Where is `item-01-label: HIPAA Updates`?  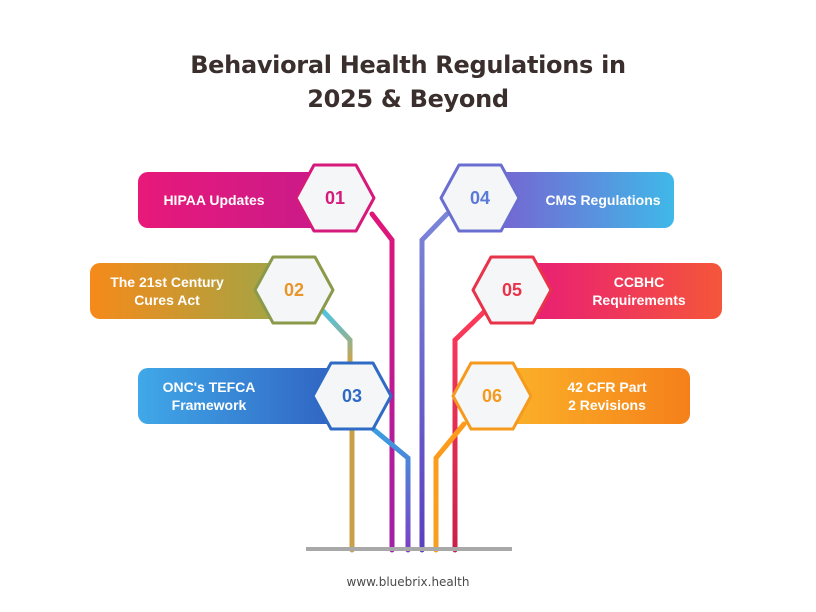
item-01-label: HIPAA Updates is located at coordinates (214, 200).